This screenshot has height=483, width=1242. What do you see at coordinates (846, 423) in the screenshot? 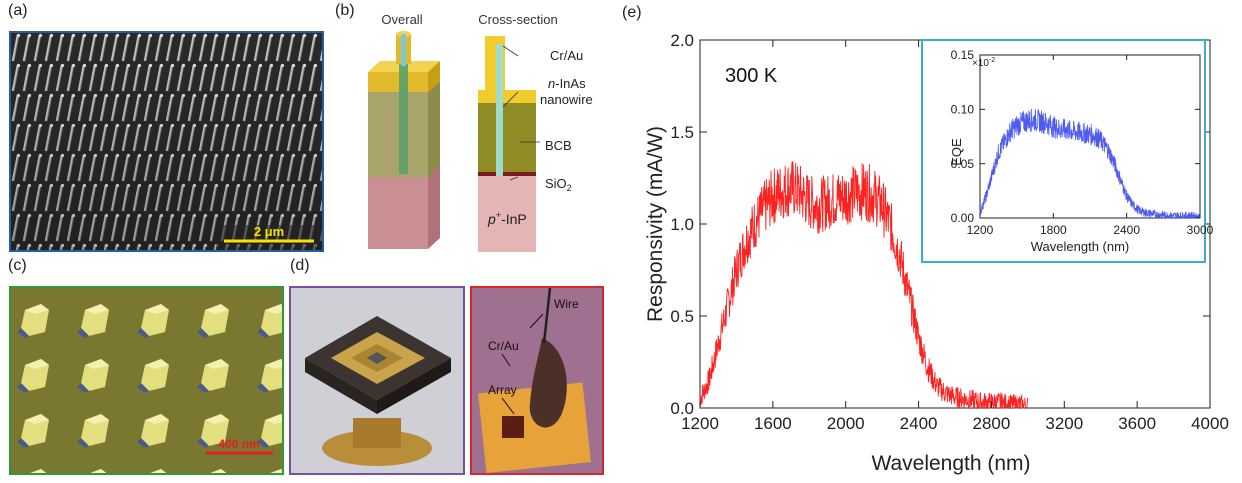
I see `main-x-tick-label: 2000` at bounding box center [846, 423].